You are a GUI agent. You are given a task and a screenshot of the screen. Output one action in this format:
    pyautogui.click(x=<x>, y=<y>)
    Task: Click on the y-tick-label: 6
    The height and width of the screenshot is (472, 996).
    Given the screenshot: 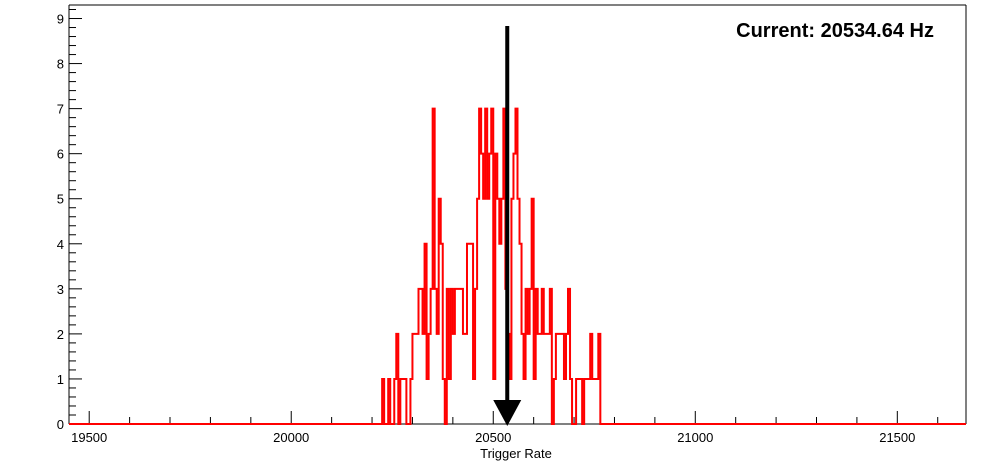 What is the action you would take?
    pyautogui.click(x=60, y=154)
    